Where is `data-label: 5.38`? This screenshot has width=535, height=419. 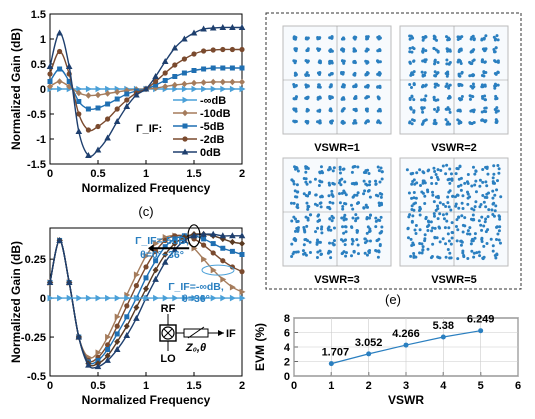
data-label: 5.38 is located at coordinates (443, 326).